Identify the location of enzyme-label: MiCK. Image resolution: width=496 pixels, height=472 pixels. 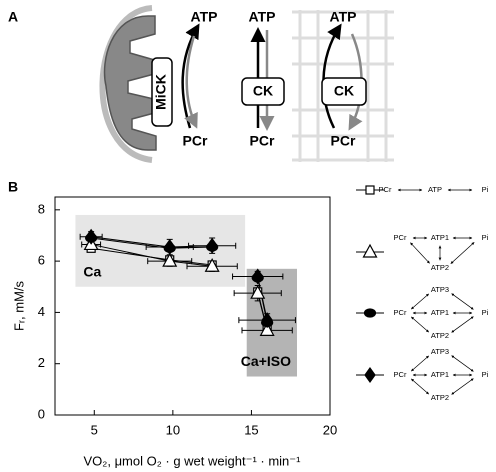
(161, 92).